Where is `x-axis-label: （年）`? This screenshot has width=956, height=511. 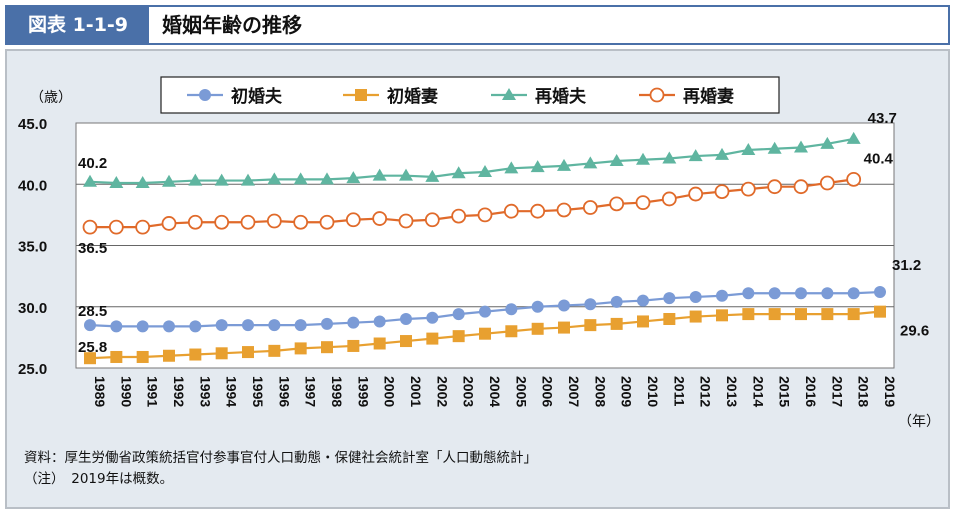 x-axis-label: （年） is located at coordinates (919, 422).